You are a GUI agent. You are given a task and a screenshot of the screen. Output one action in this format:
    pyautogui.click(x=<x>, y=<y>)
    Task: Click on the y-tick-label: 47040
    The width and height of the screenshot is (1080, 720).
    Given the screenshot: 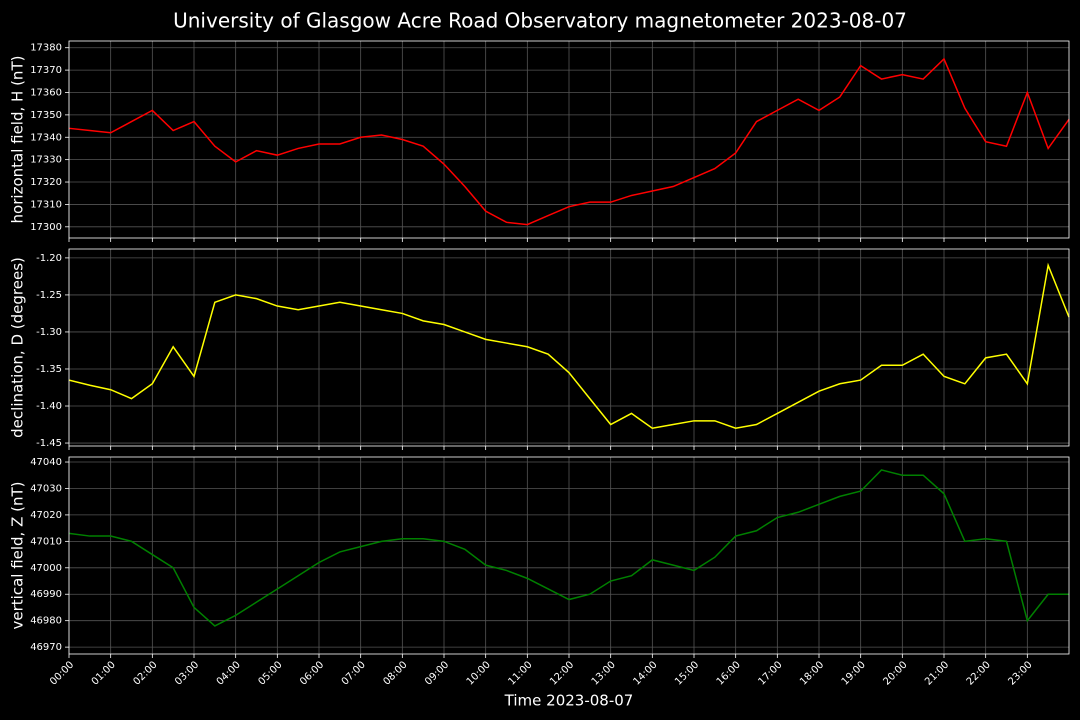 What is the action you would take?
    pyautogui.click(x=46, y=462)
    